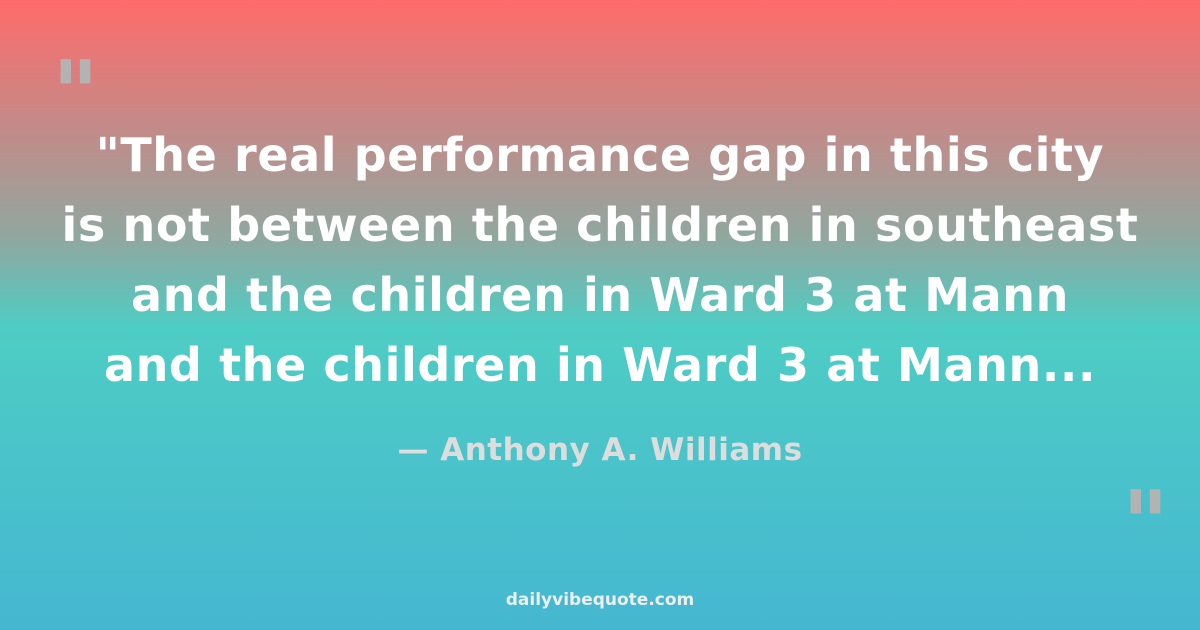  I want to click on quote-author: — Anthony A. Williams, so click(600, 450).